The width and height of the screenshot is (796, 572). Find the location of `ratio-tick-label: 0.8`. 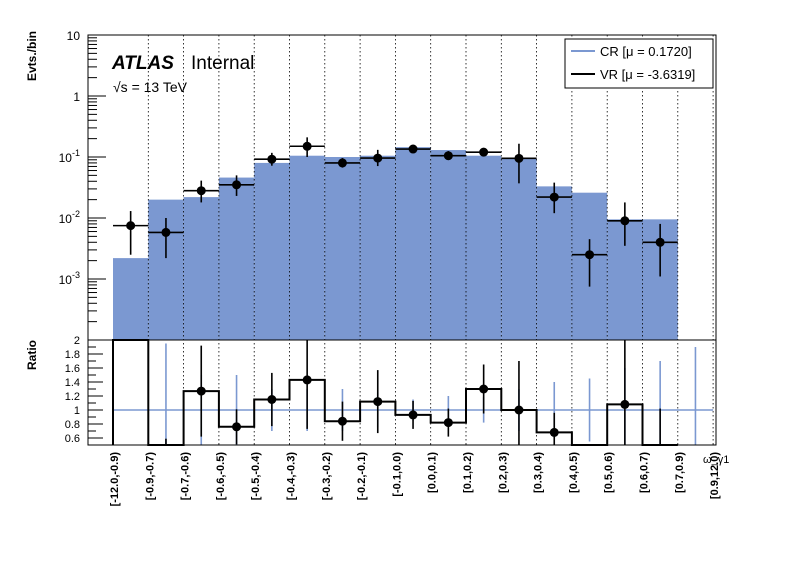

ratio-tick-label: 0.8 is located at coordinates (72, 425).